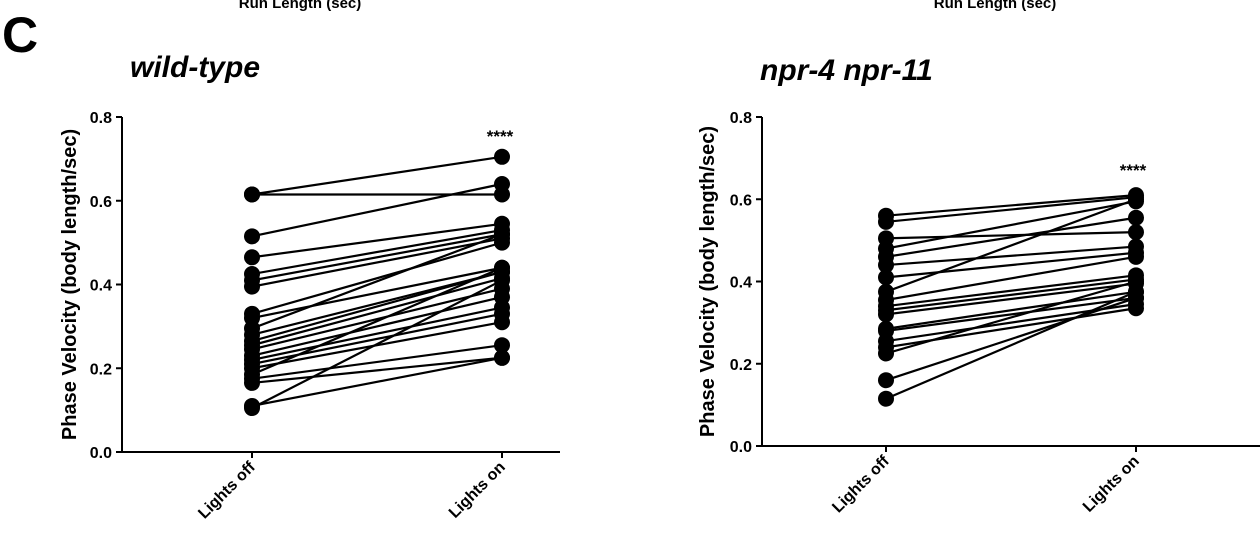 Image resolution: width=1260 pixels, height=540 pixels. I want to click on panel-letter: C, so click(20, 35).